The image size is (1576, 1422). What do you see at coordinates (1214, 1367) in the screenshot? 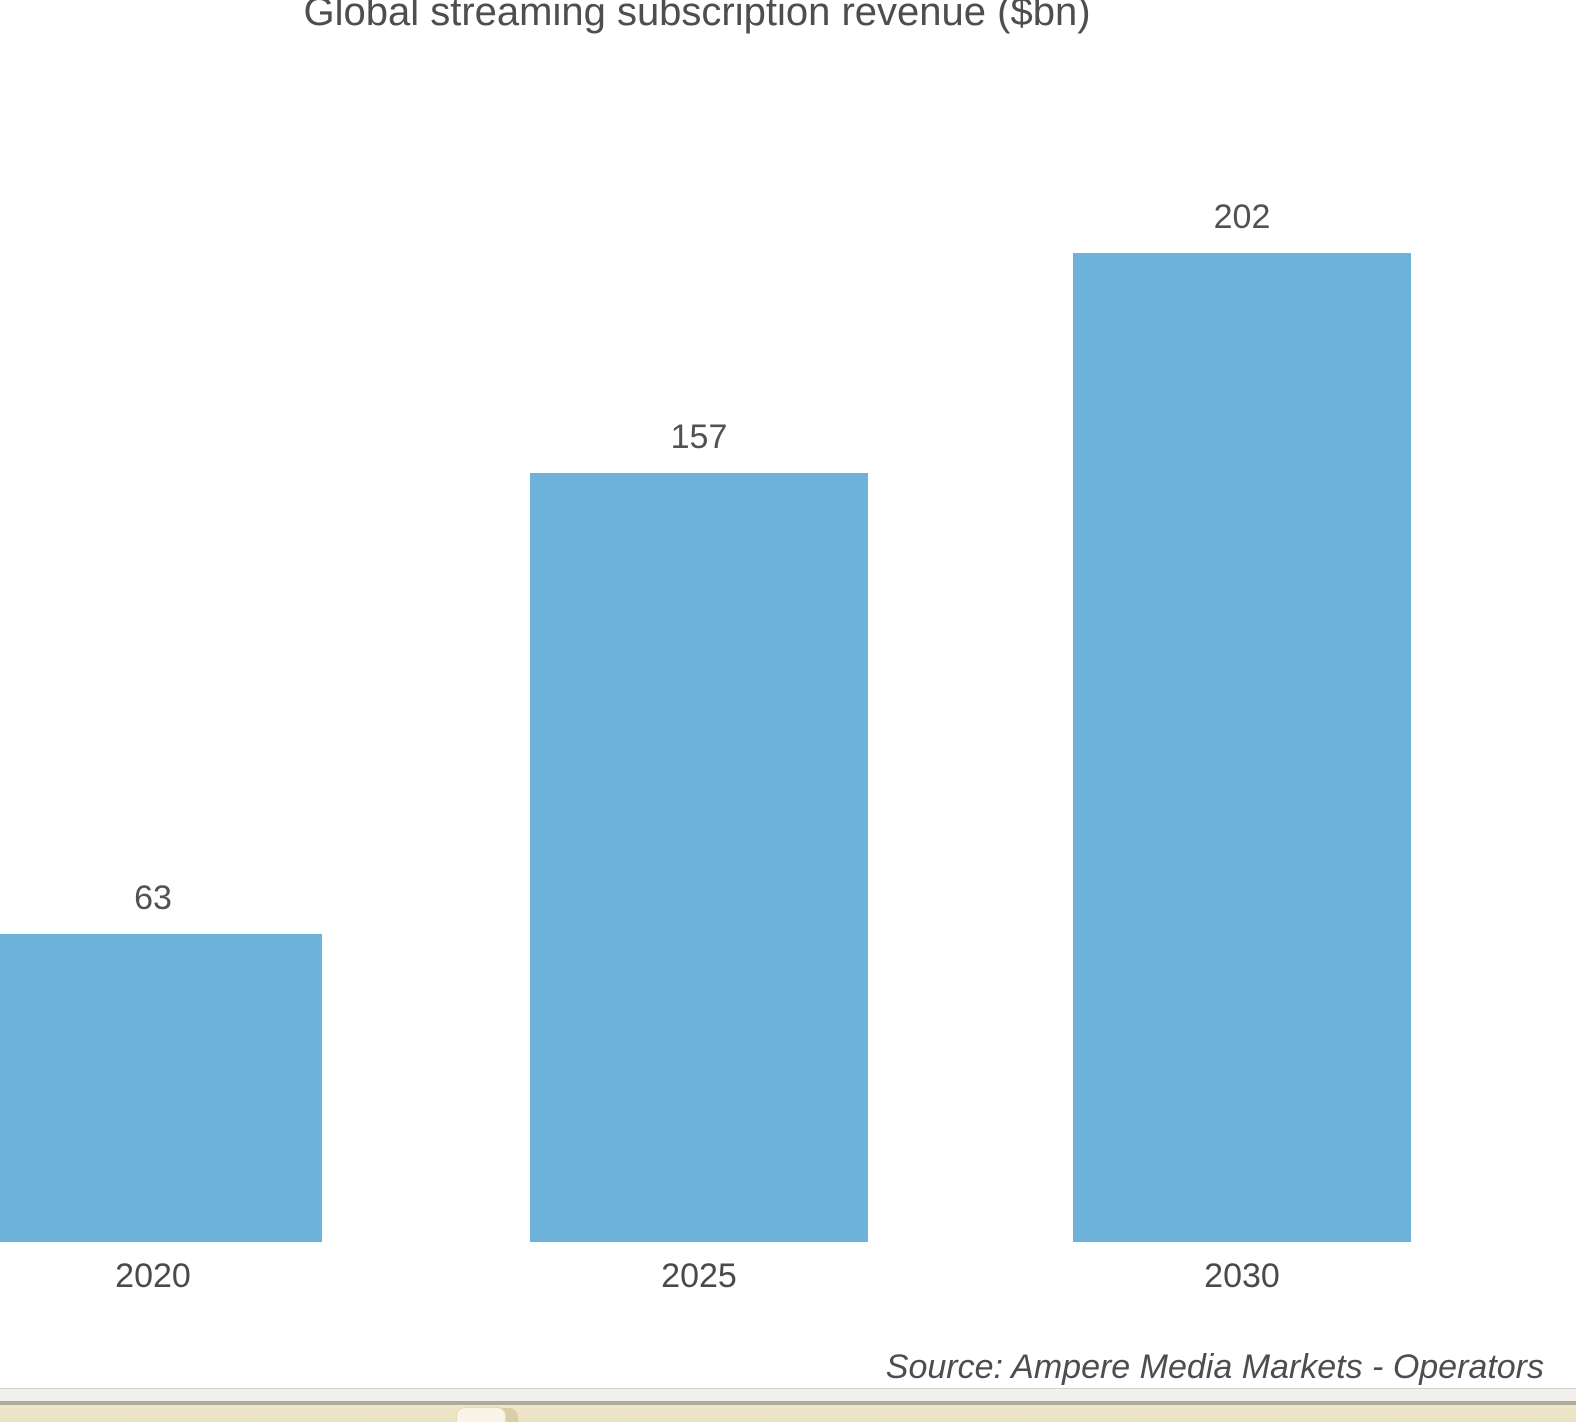
I see `chart-source-attribution: Source: Ampere Media Markets - Operators` at bounding box center [1214, 1367].